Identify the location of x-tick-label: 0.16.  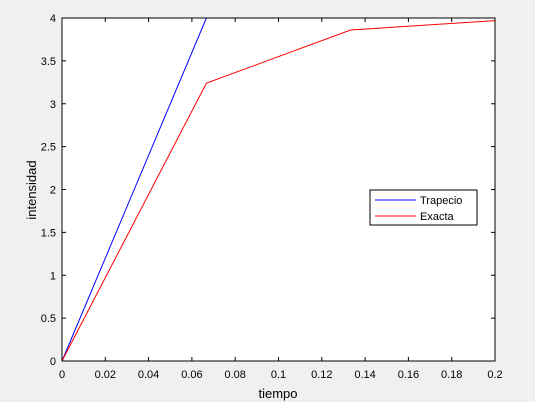
(408, 375).